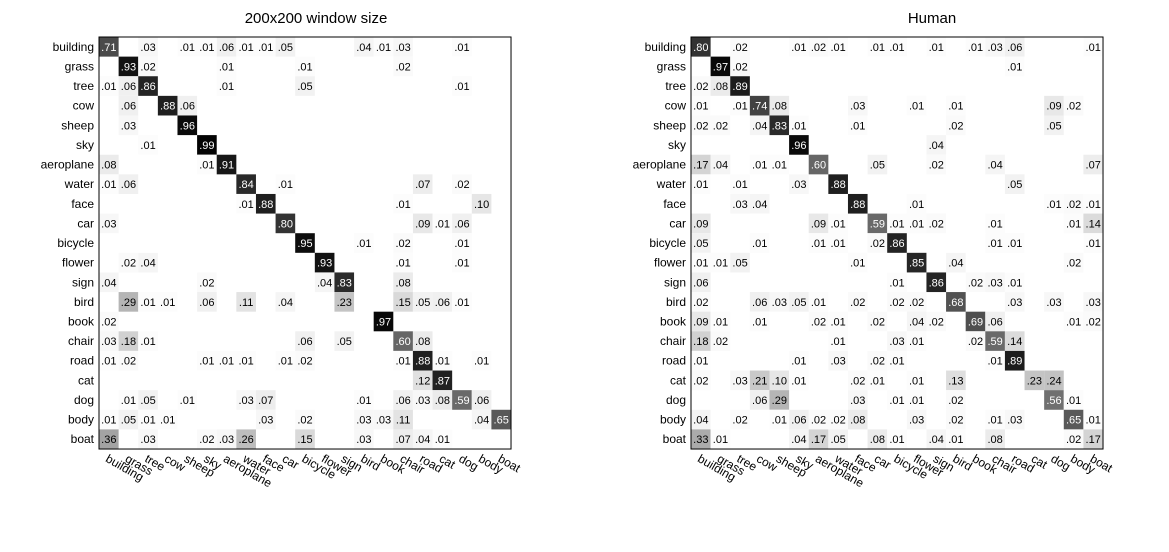  Describe the element at coordinates (665, 47) in the screenshot. I see `row-tick-label: building` at that location.